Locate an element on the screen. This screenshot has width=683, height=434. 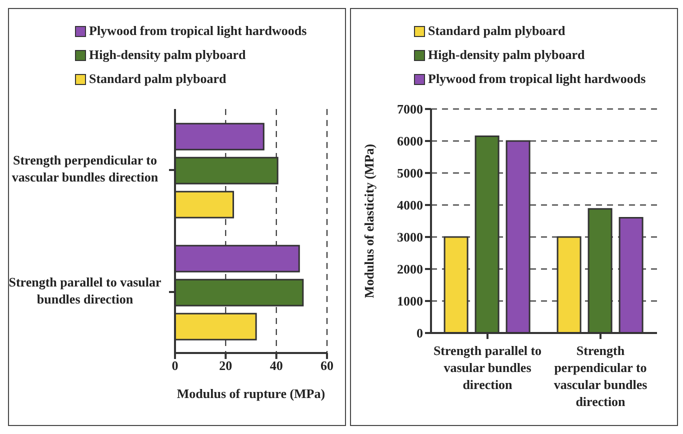
y-tick-label: 5000 is located at coordinates (410, 173).